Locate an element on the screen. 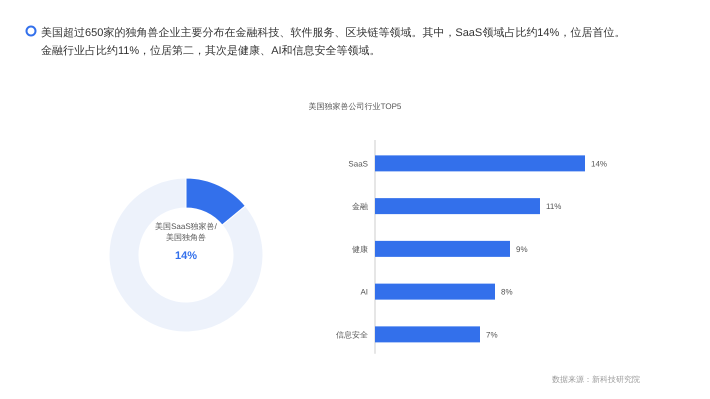  chart-title: 美国独家兽公司行业TOP5 is located at coordinates (355, 106).